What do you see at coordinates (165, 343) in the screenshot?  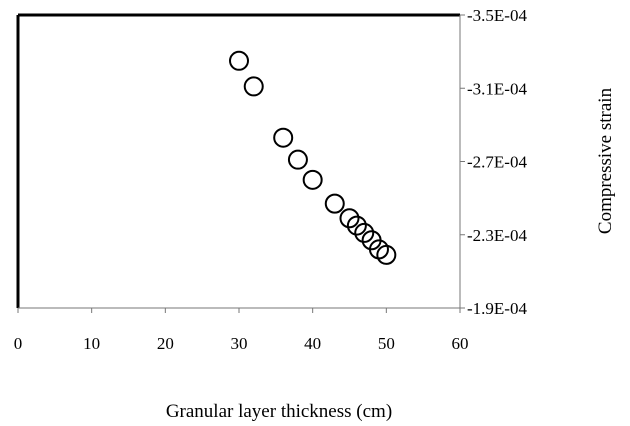 I see `x-tick-label: 20` at bounding box center [165, 343].